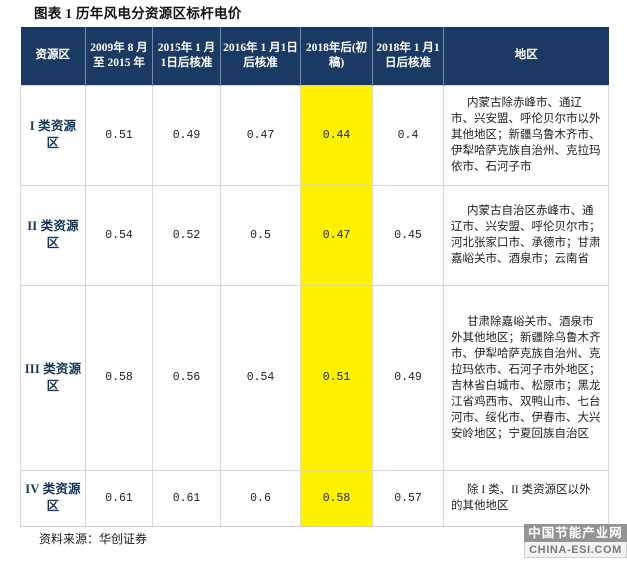 This screenshot has height=562, width=627. Describe the element at coordinates (53, 135) in the screenshot. I see `cell-zone: I 类资源区` at that location.